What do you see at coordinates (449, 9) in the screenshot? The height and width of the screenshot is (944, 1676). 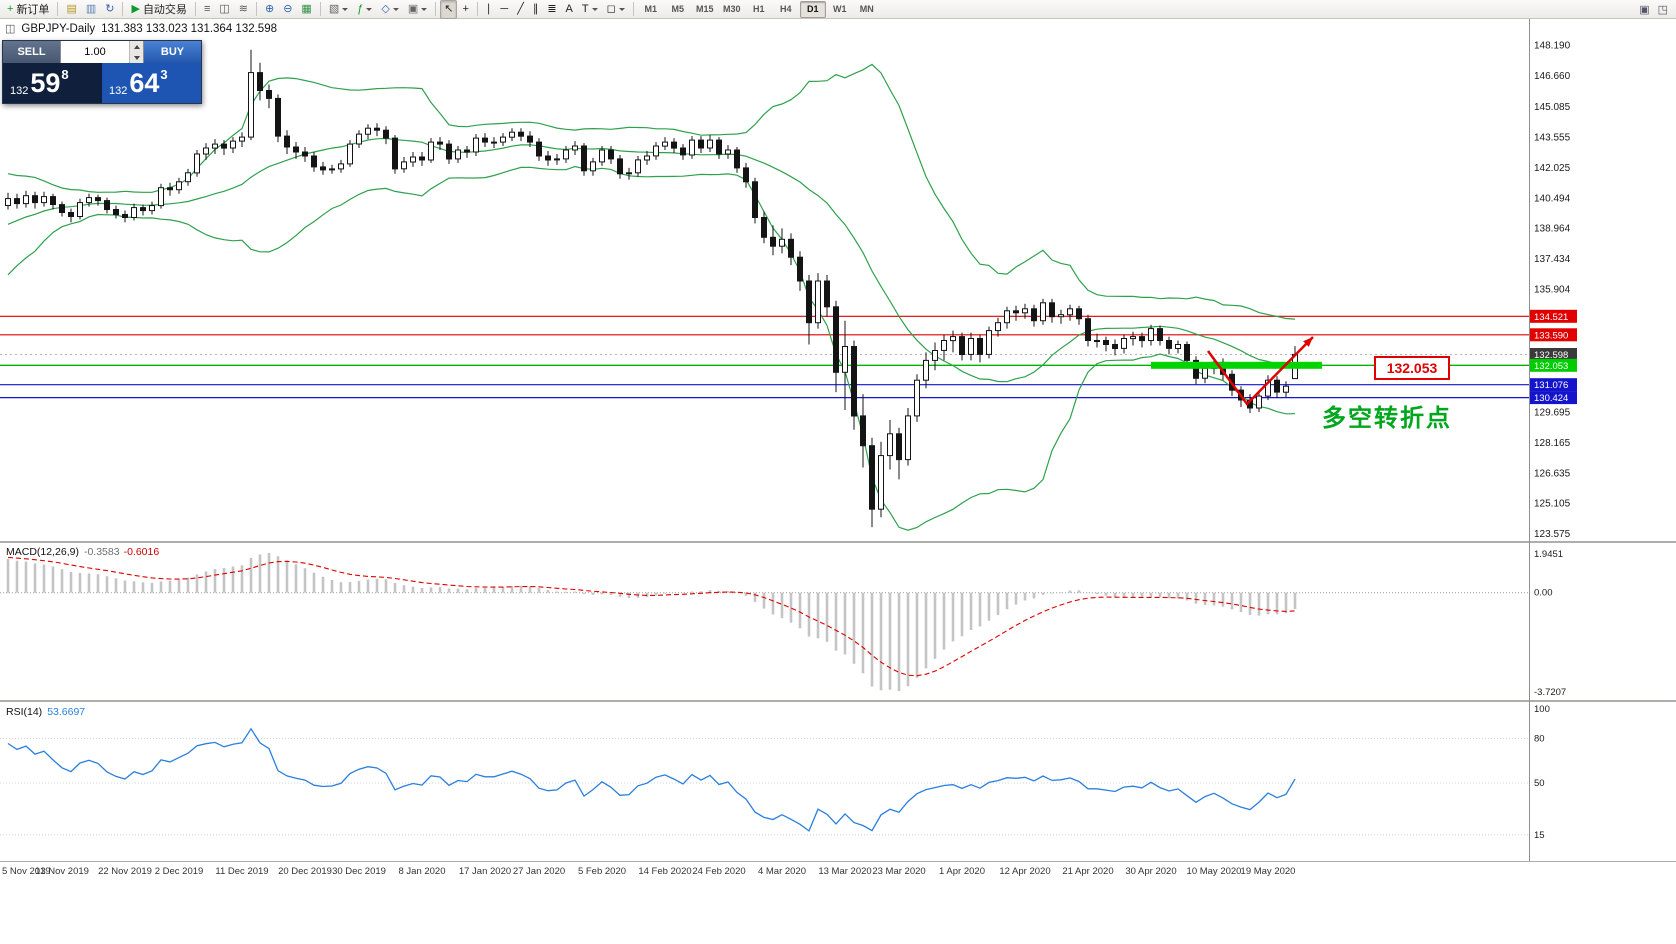 I see `cursor-icon: ↖` at bounding box center [449, 9].